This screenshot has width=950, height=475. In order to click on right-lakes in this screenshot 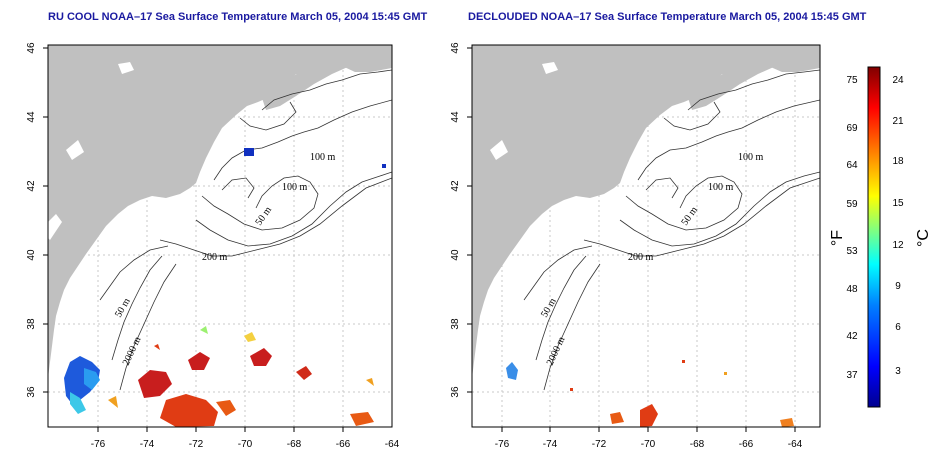, I will do `click(524, 111)`.